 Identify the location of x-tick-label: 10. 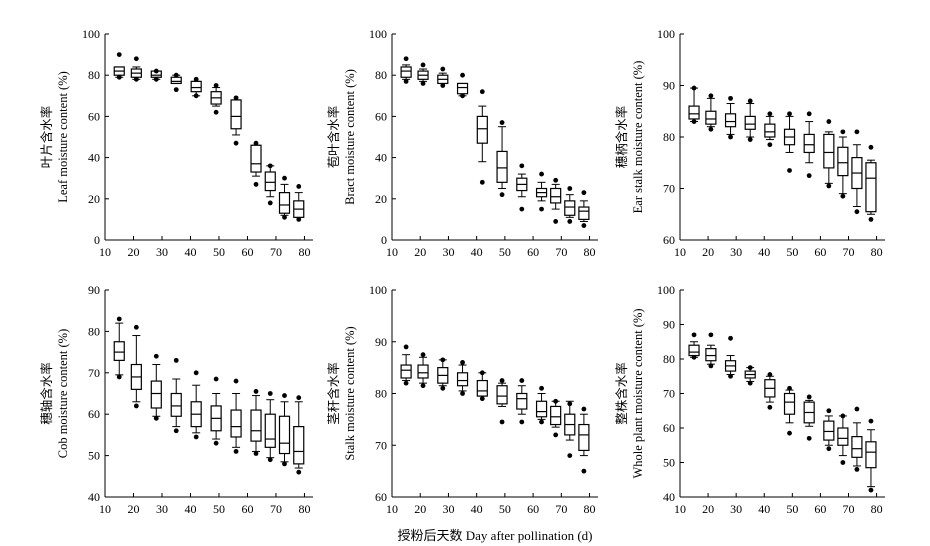
(392, 509).